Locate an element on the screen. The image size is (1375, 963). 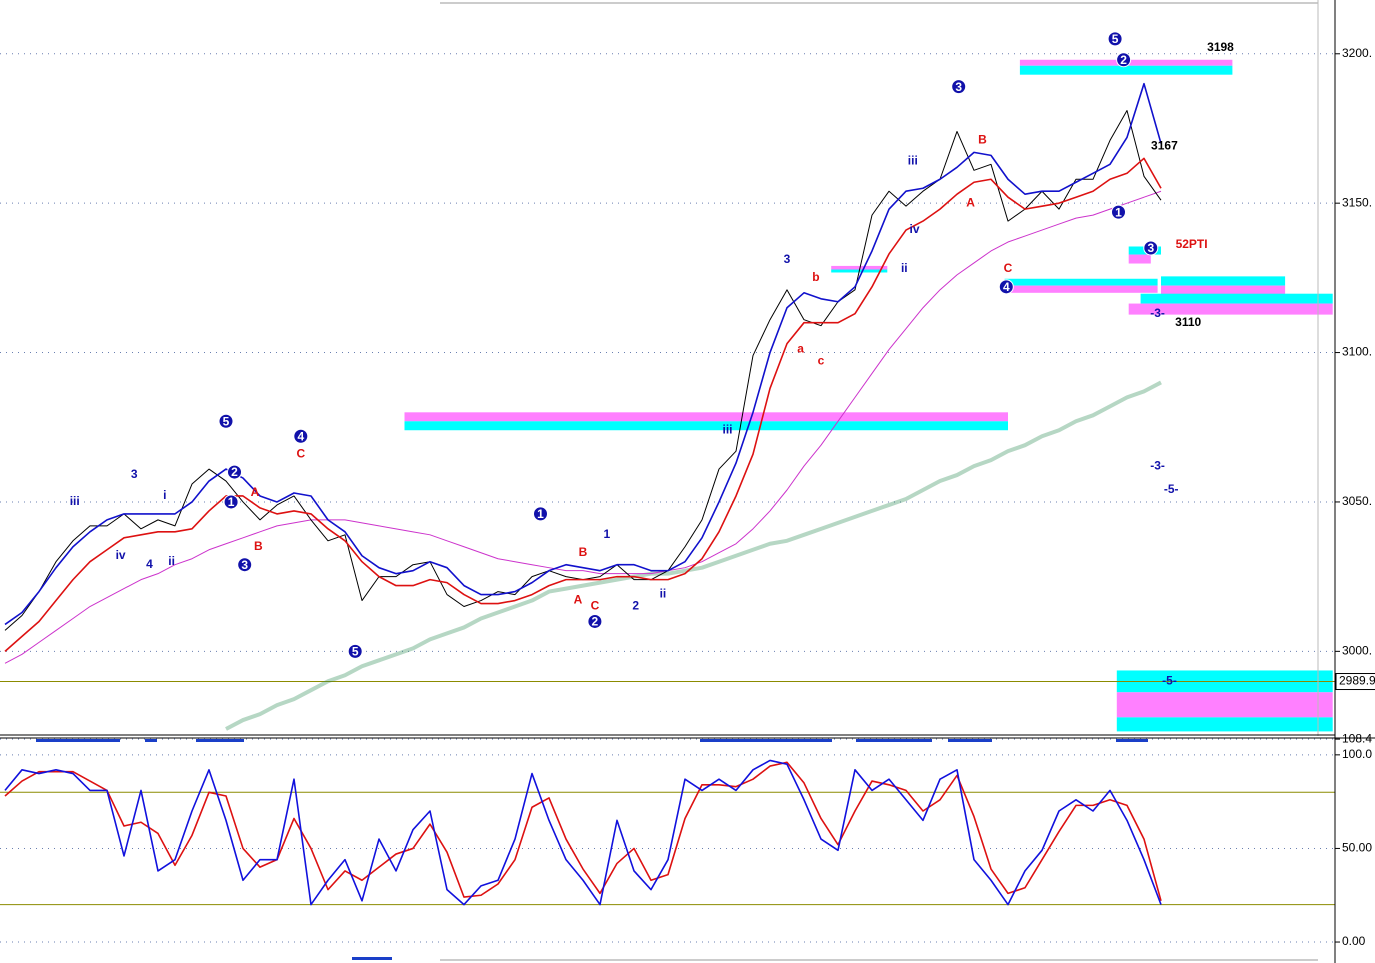
y-tick-label: 3000. is located at coordinates (1357, 651).